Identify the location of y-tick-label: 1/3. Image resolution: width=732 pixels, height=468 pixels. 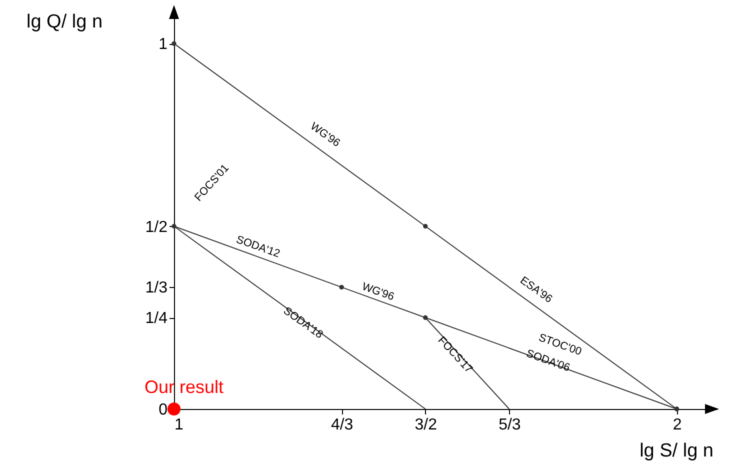
(156, 288).